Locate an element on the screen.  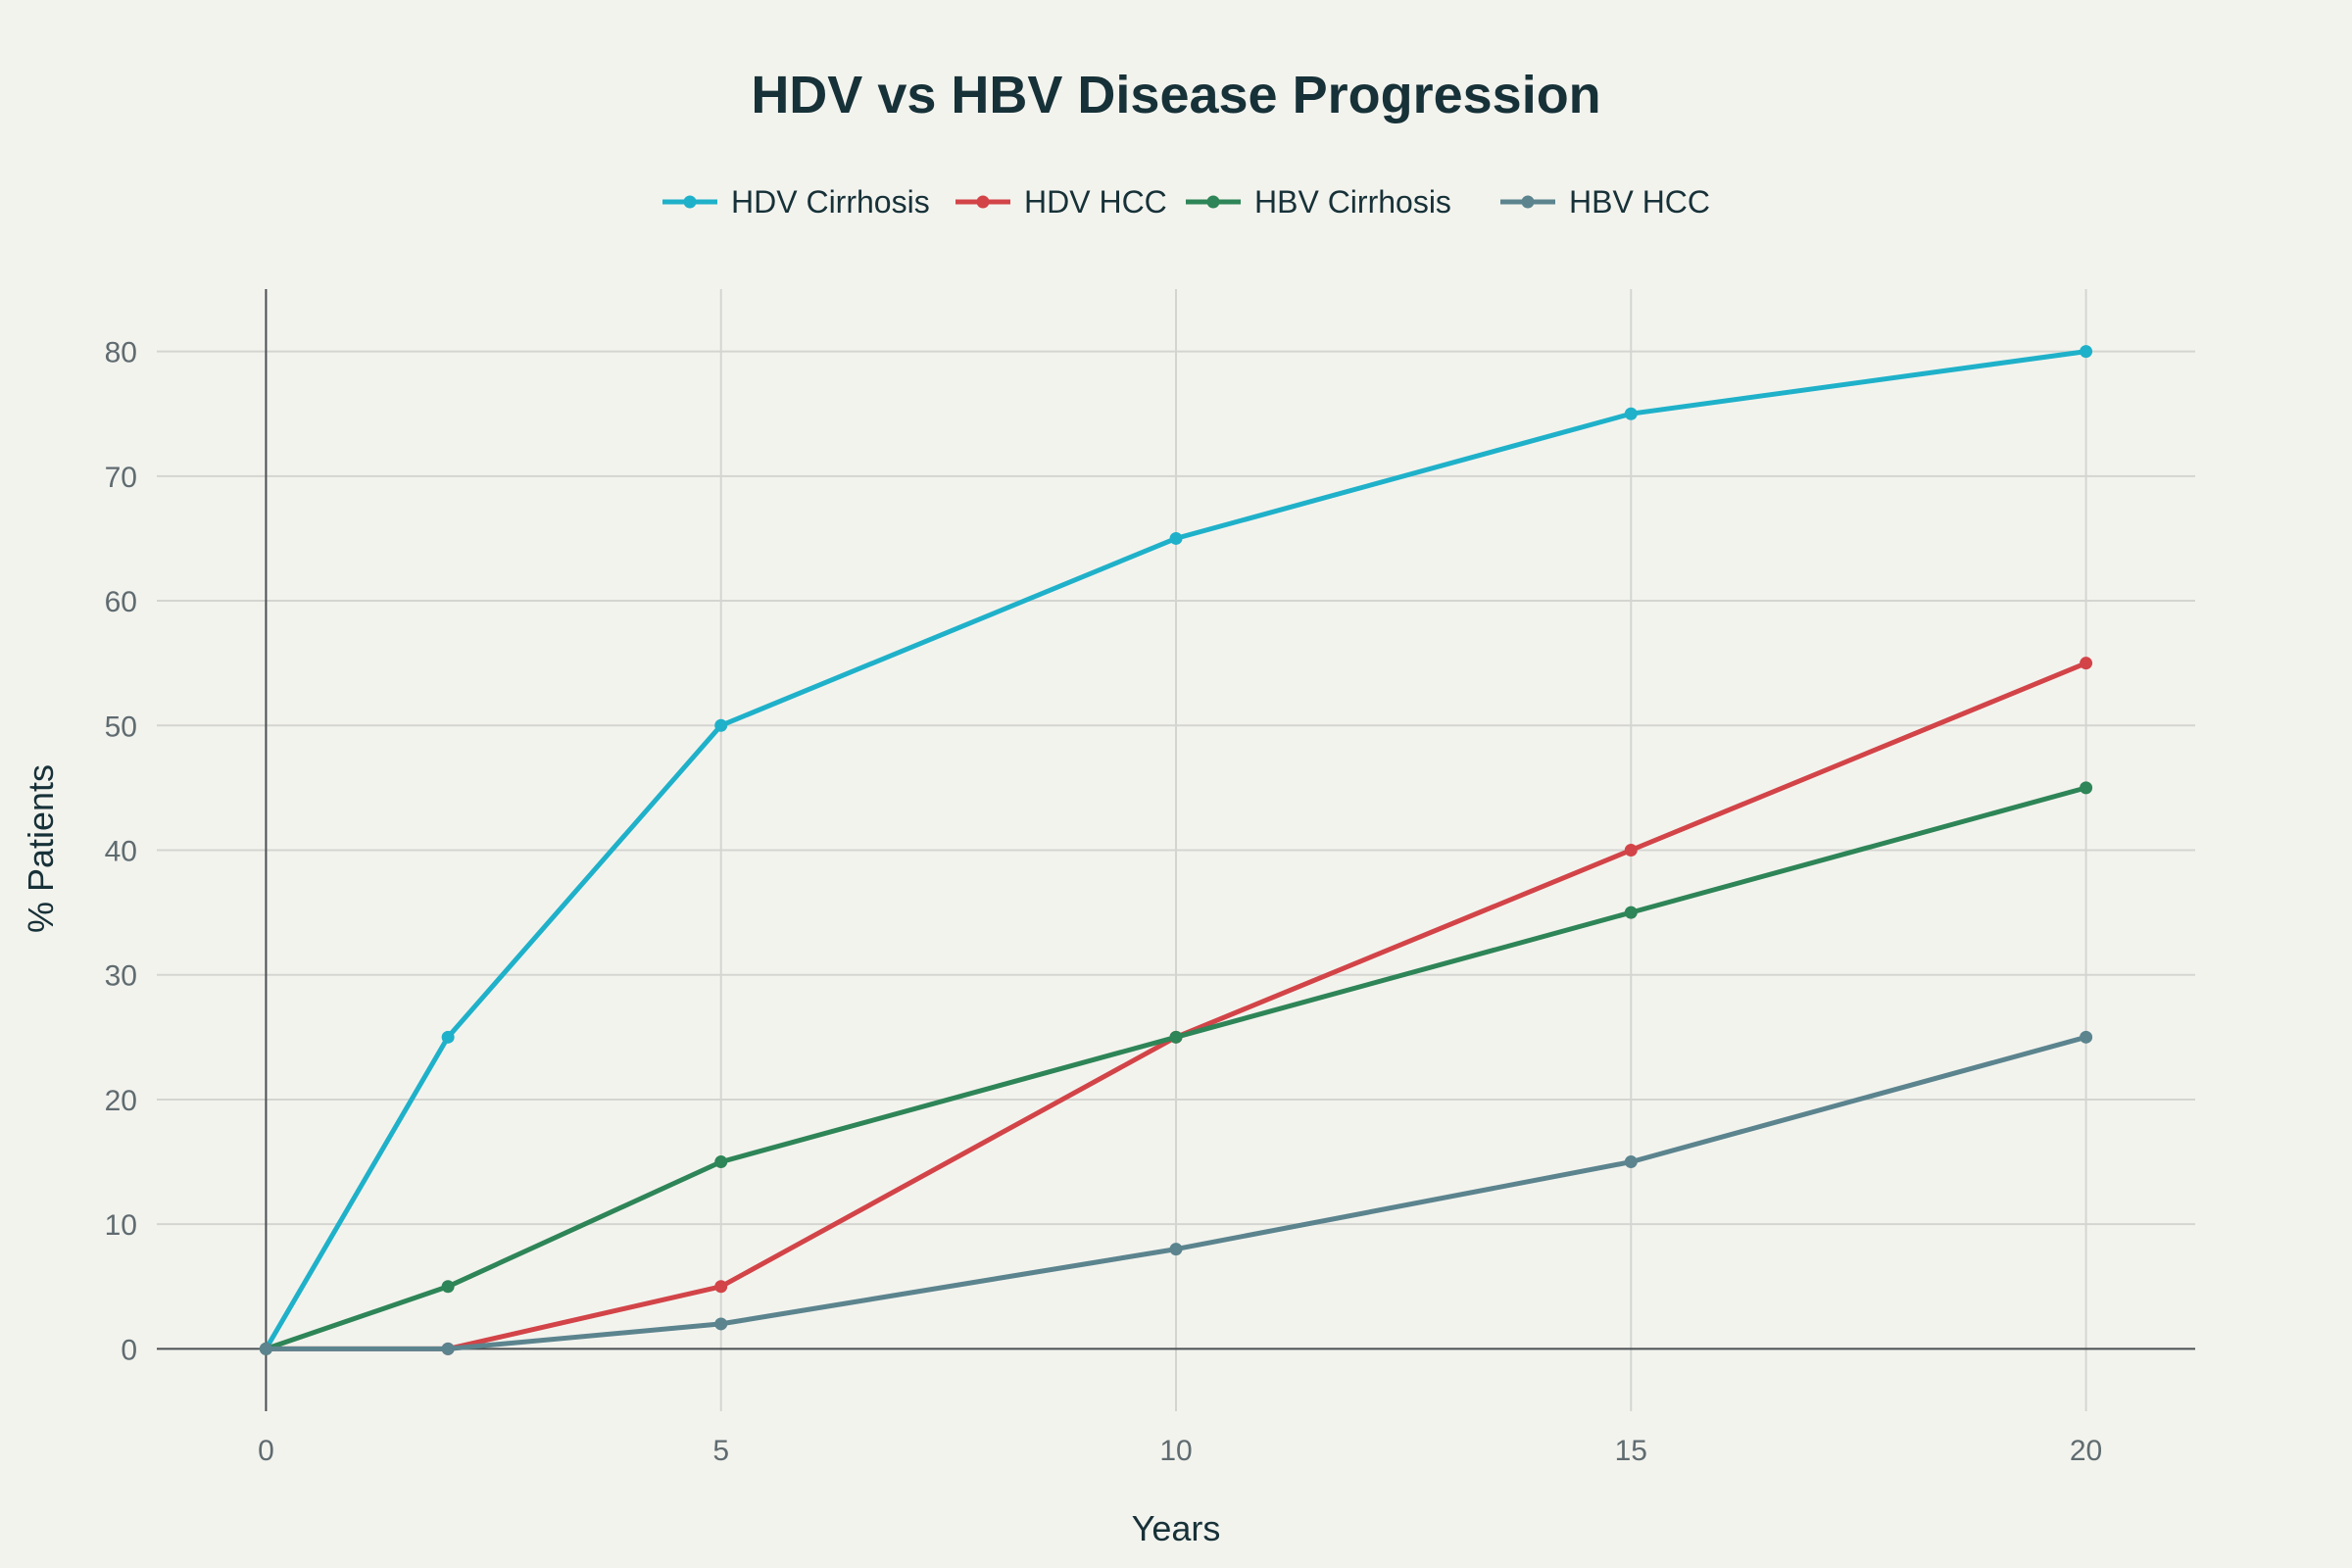
legend-item-hdv-cirrhosis: HDV Cirrhosis is located at coordinates (796, 202).